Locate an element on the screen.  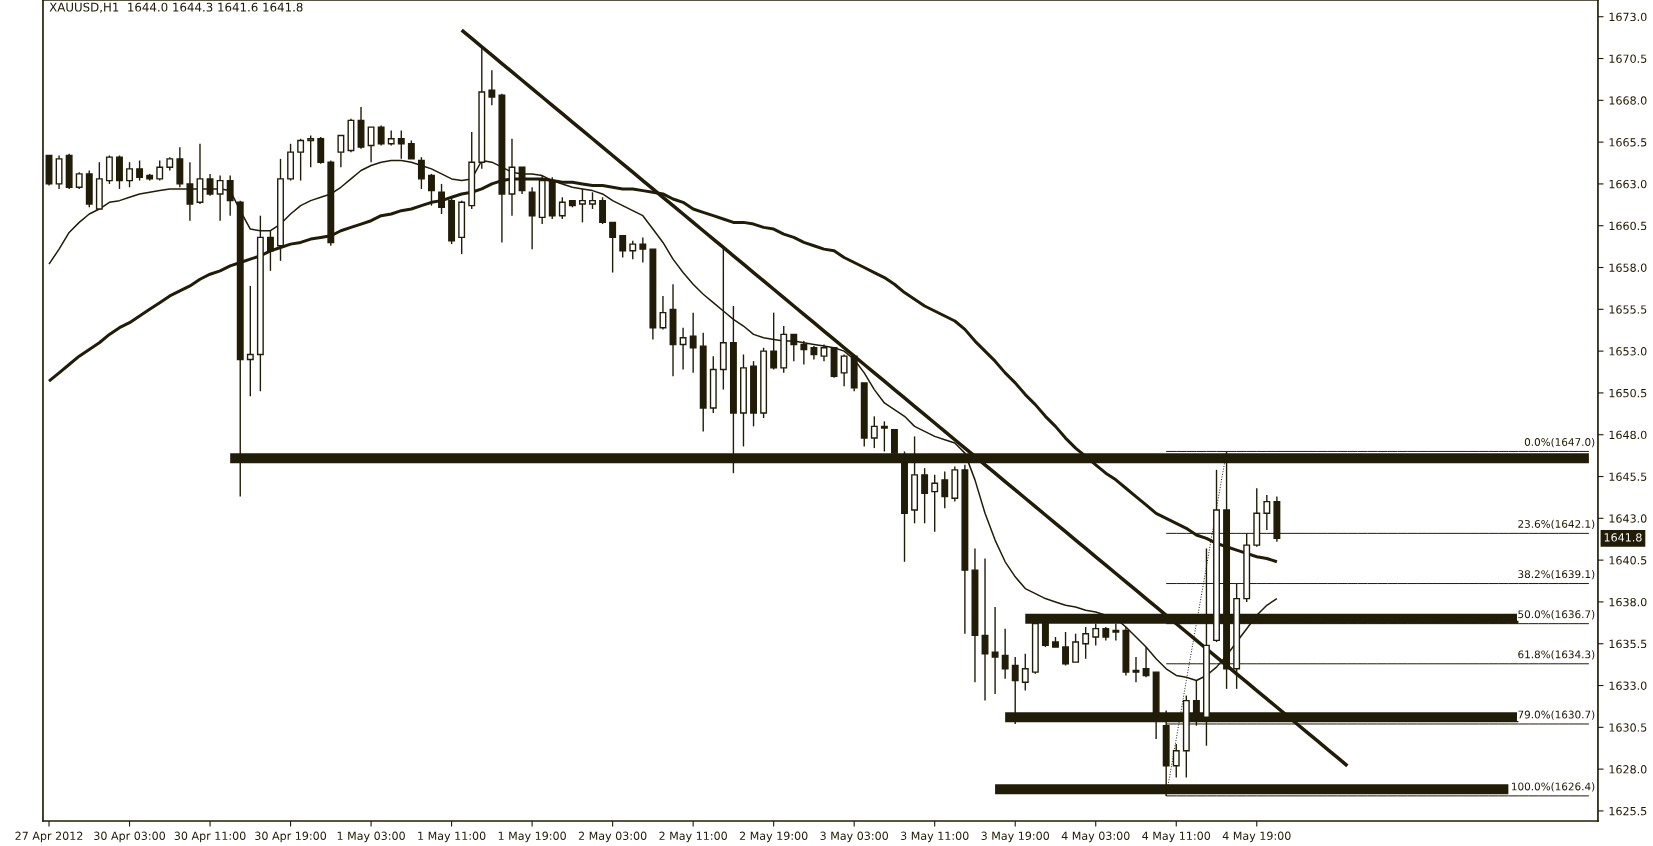
x-tick-label: 30 Apr 19:00 is located at coordinates (291, 837).